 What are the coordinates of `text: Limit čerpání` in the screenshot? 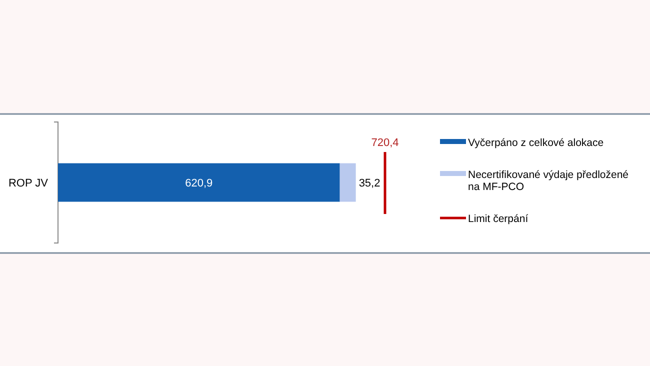 It's located at (498, 219).